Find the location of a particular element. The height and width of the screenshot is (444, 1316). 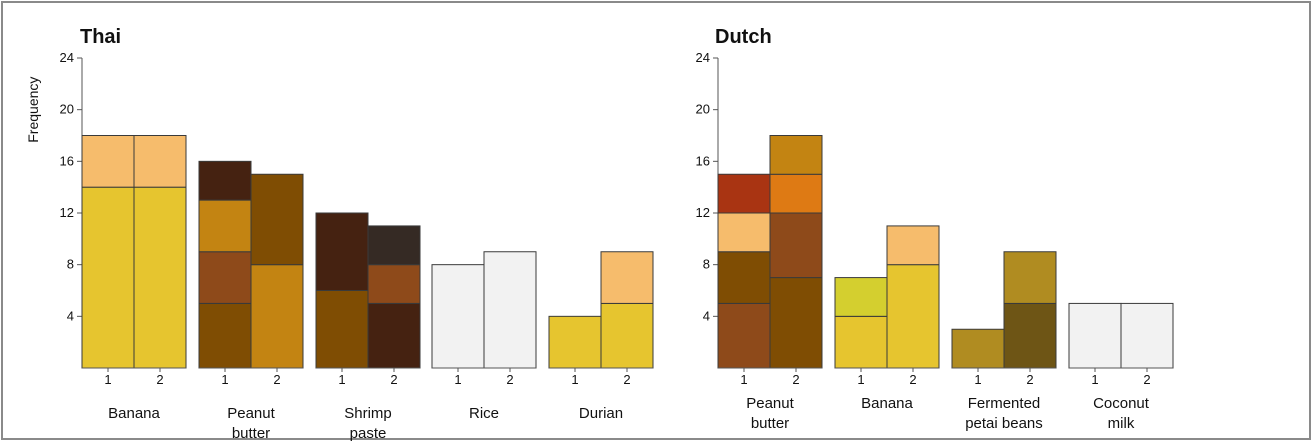

category-label: Fermented is located at coordinates (1004, 403).